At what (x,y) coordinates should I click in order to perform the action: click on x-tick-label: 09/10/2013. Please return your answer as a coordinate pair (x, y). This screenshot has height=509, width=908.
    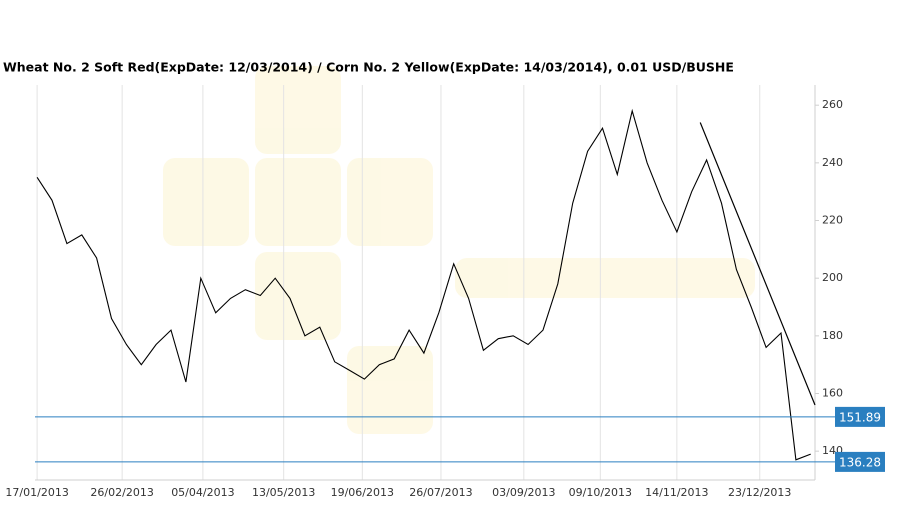
    Looking at the image, I should click on (600, 492).